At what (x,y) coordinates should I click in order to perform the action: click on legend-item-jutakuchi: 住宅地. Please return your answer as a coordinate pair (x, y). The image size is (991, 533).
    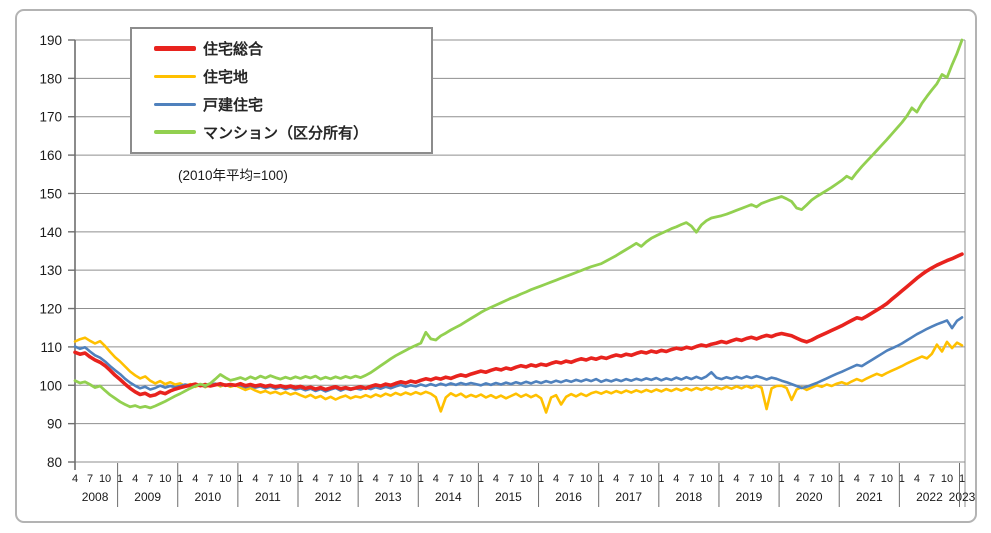
    Looking at the image, I should click on (288, 76).